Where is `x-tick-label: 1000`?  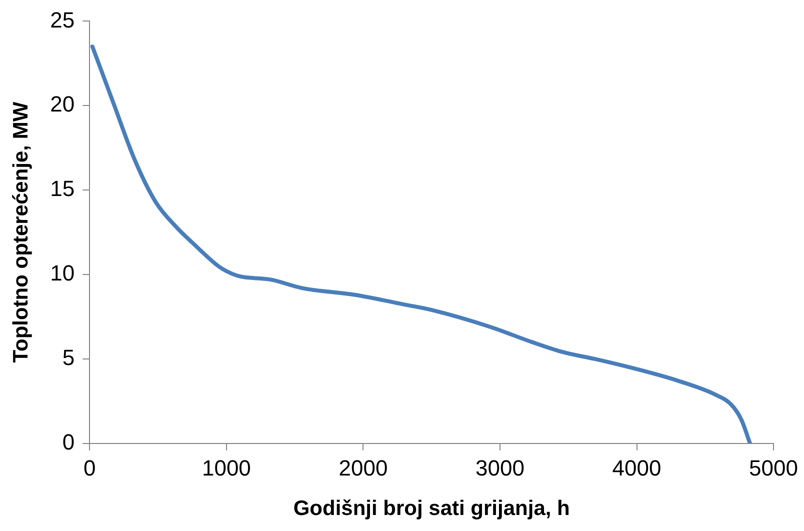
x-tick-label: 1000 is located at coordinates (226, 468).